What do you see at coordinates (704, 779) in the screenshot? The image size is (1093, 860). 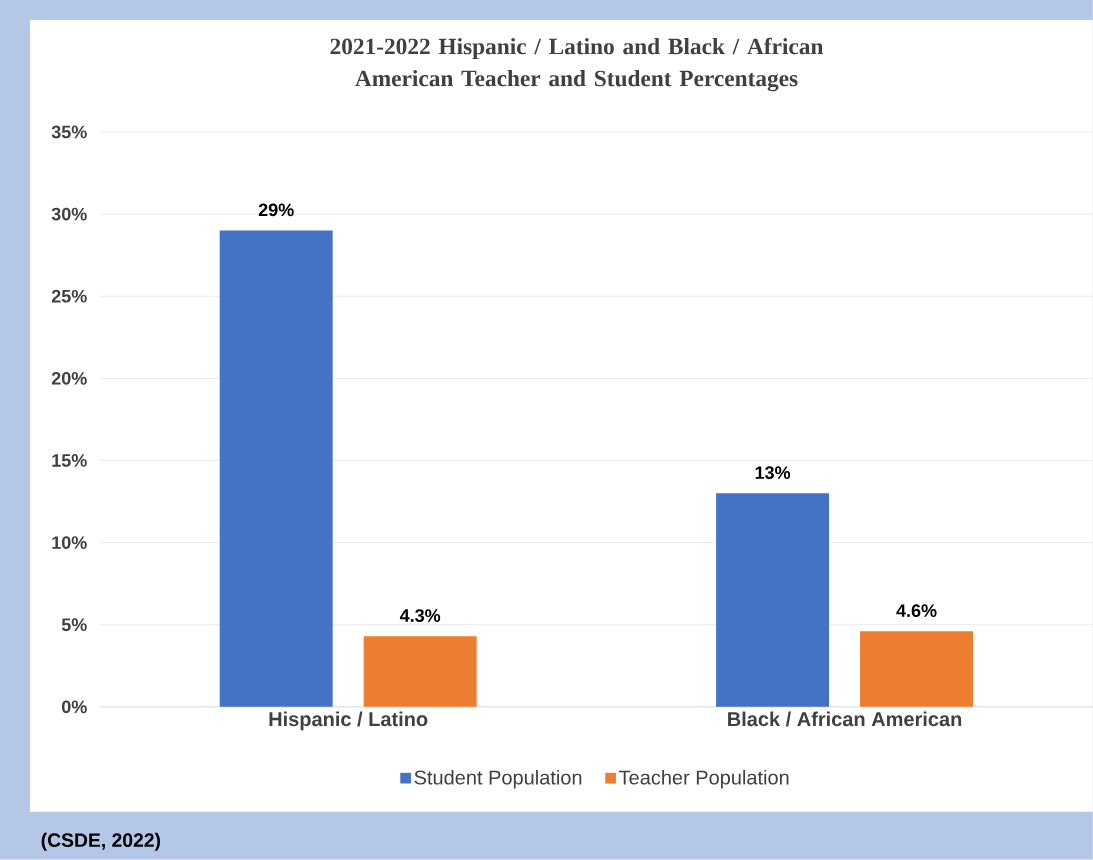 I see `legend-label: Teacher Population` at bounding box center [704, 779].